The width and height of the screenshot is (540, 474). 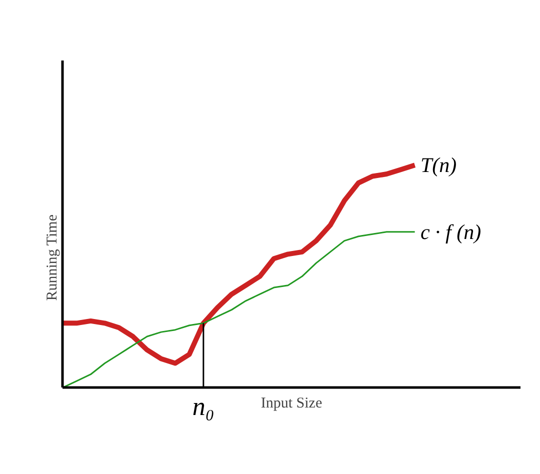 I want to click on series-label: c · f (n), so click(x=451, y=232).